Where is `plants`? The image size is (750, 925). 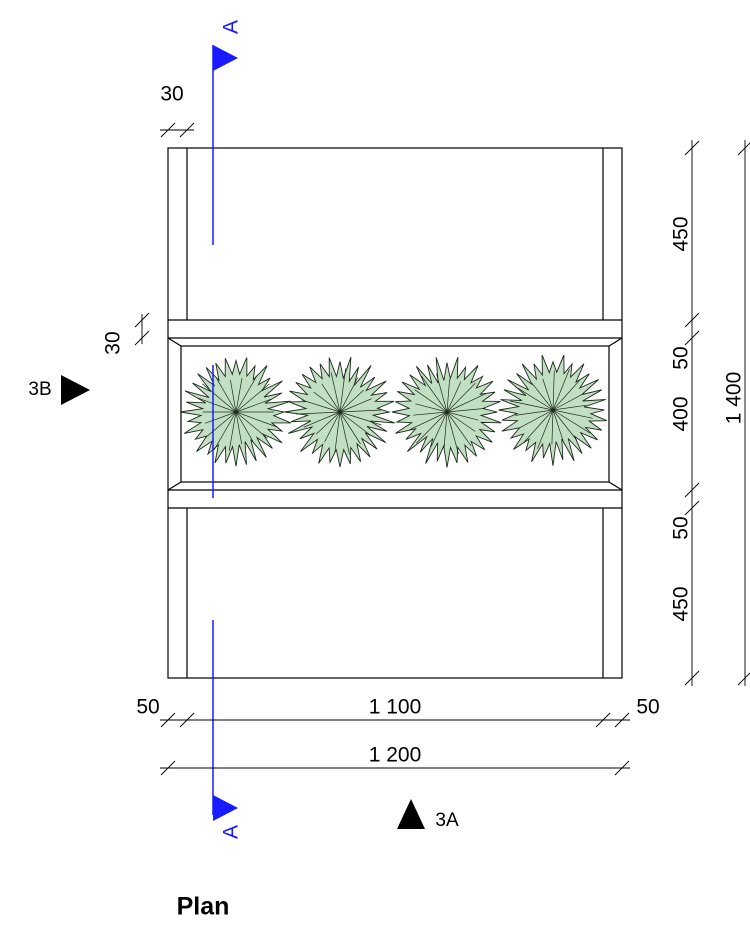
plants is located at coordinates (393, 411).